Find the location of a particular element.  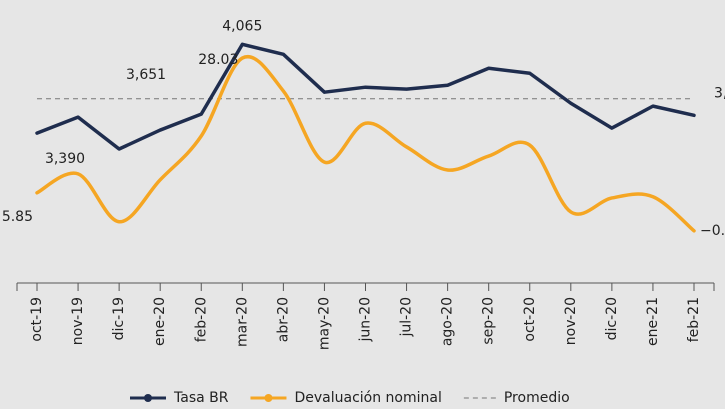

x-tick-label: feb-20 is located at coordinates (201, 319).